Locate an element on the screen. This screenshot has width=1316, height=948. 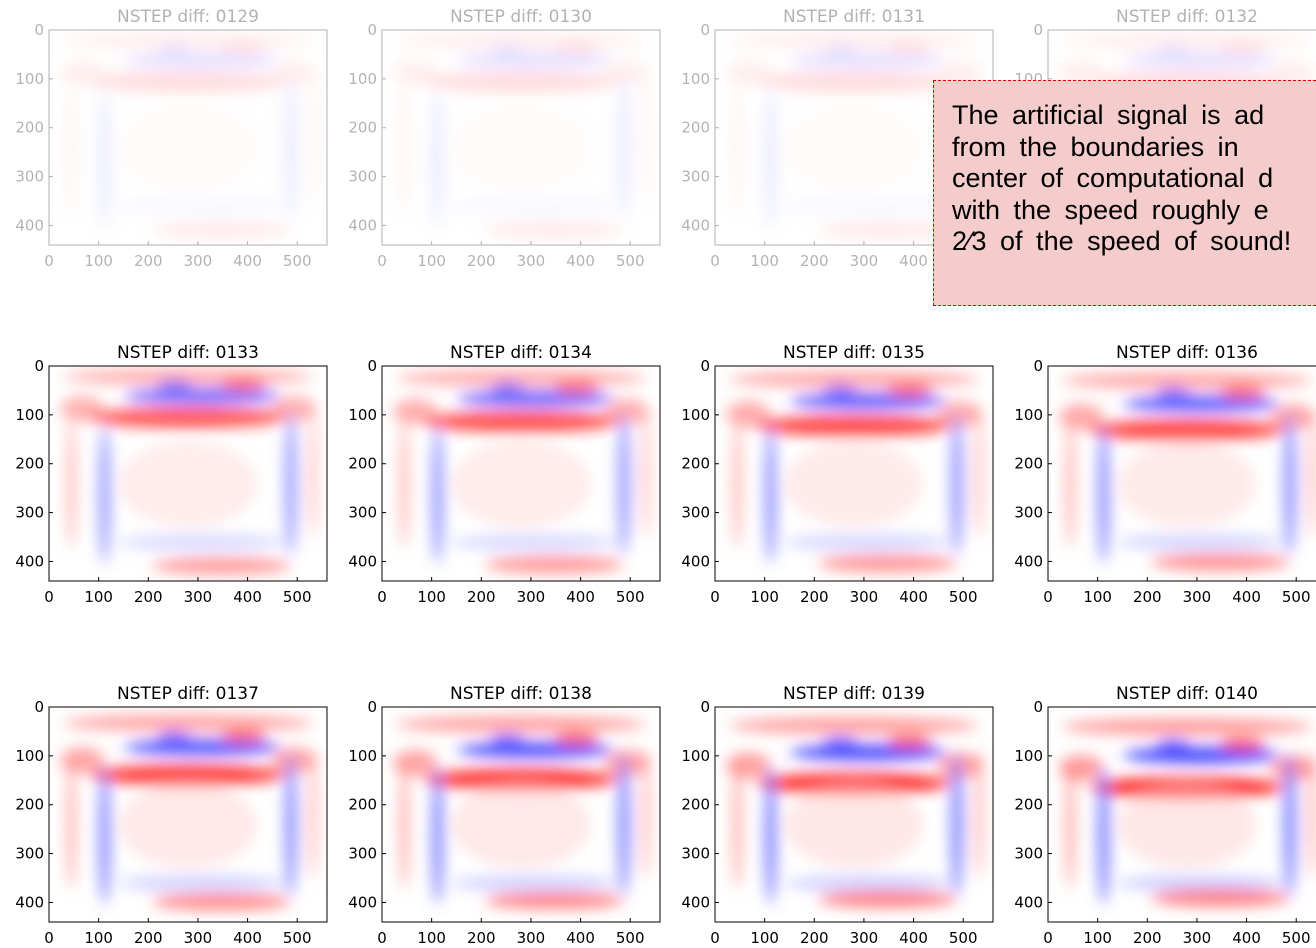
callout-line: from the boundaries in is located at coordinates (1095, 146).